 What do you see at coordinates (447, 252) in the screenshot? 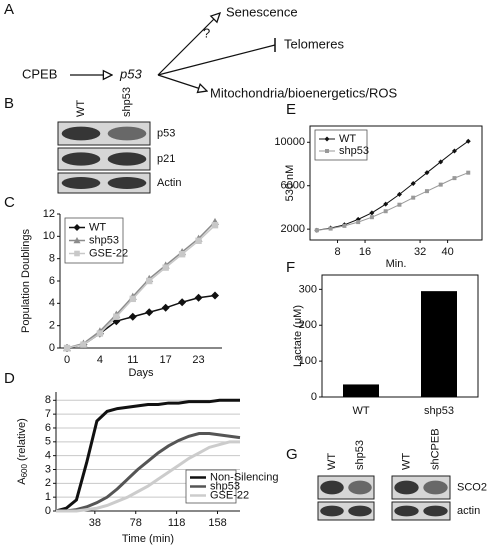
I see `x-tick-label: 40` at bounding box center [447, 252].